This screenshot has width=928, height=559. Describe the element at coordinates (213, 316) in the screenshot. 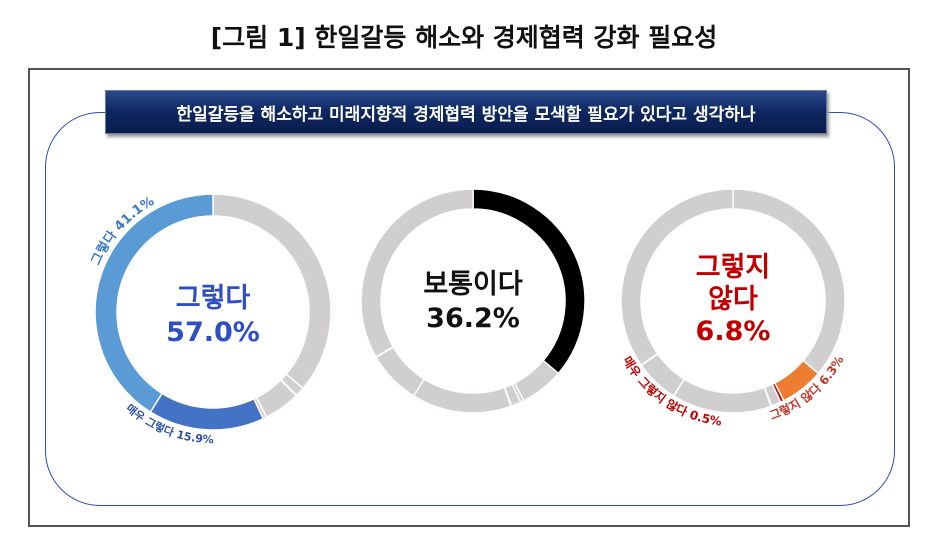

I see `donut-center-agree: 그렇다 57.0%` at that location.